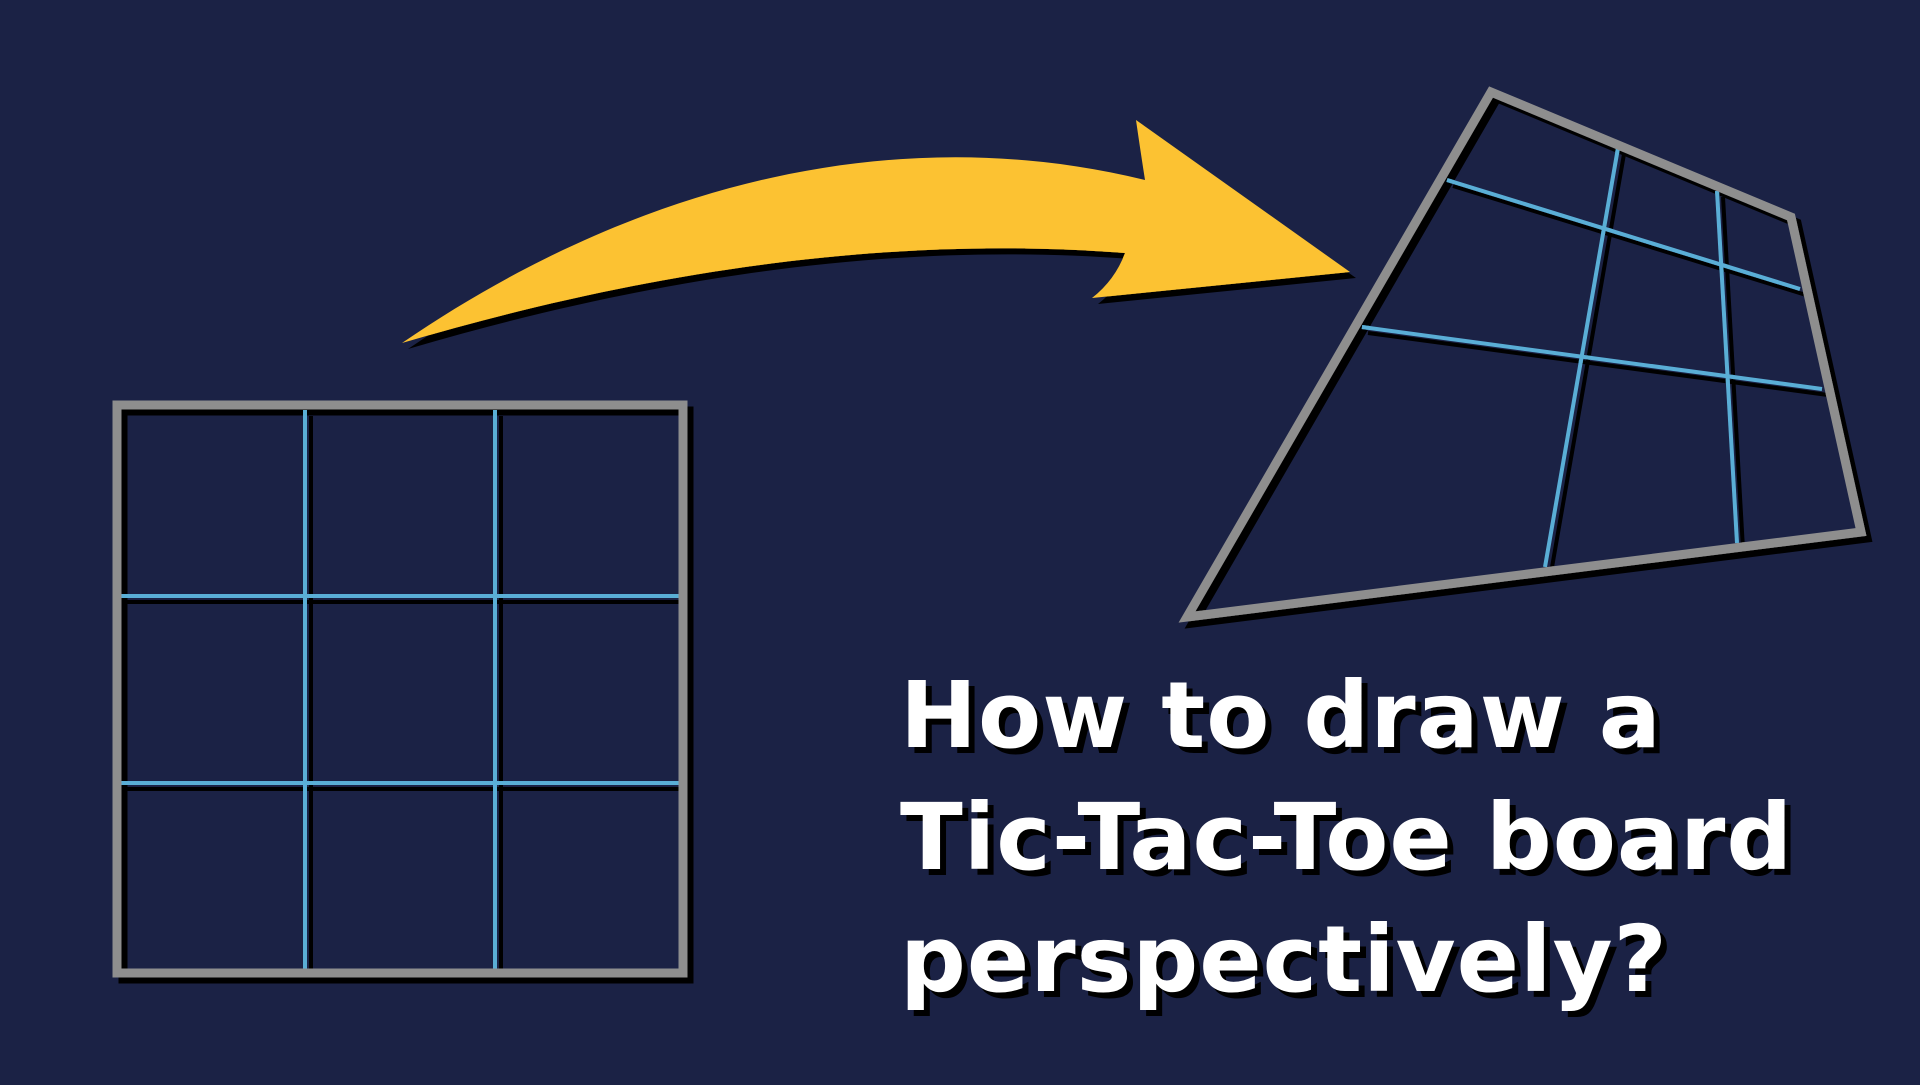 The width and height of the screenshot is (1920, 1085). I want to click on title-line-2: Tic-Tac-Toe board, so click(1347, 837).